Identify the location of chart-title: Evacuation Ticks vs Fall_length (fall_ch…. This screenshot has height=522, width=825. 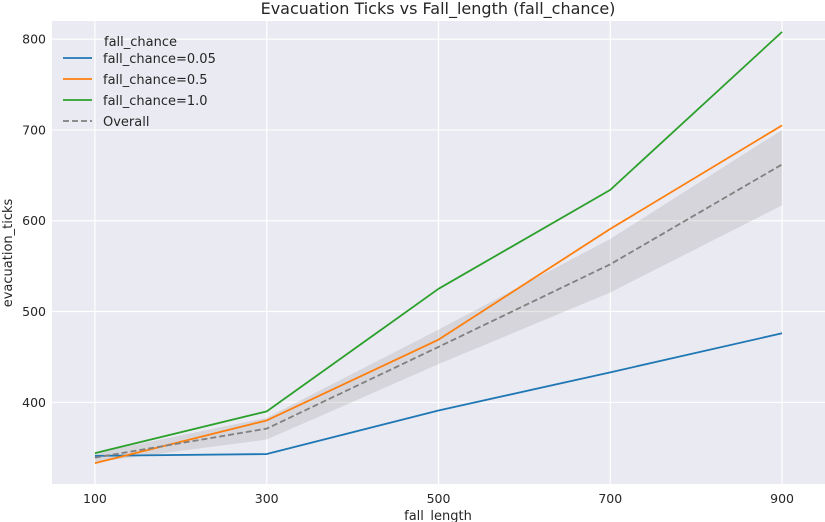
(438, 9).